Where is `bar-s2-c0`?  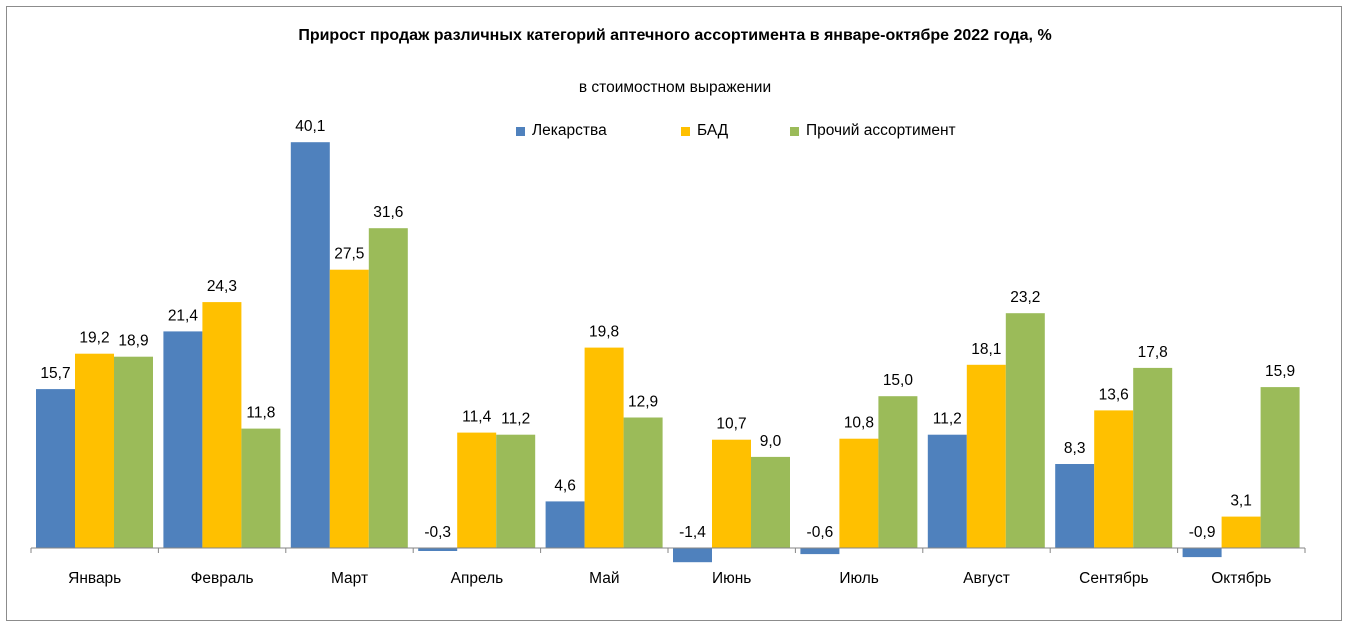
bar-s2-c0 is located at coordinates (133, 452).